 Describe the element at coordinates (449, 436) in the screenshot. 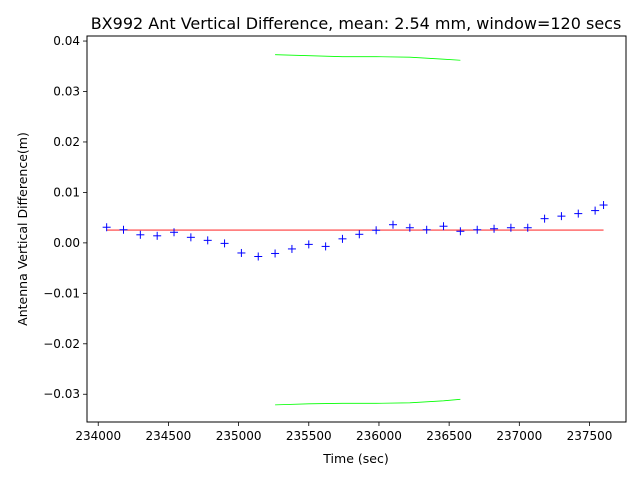

I see `x-tick-label: 236500` at that location.